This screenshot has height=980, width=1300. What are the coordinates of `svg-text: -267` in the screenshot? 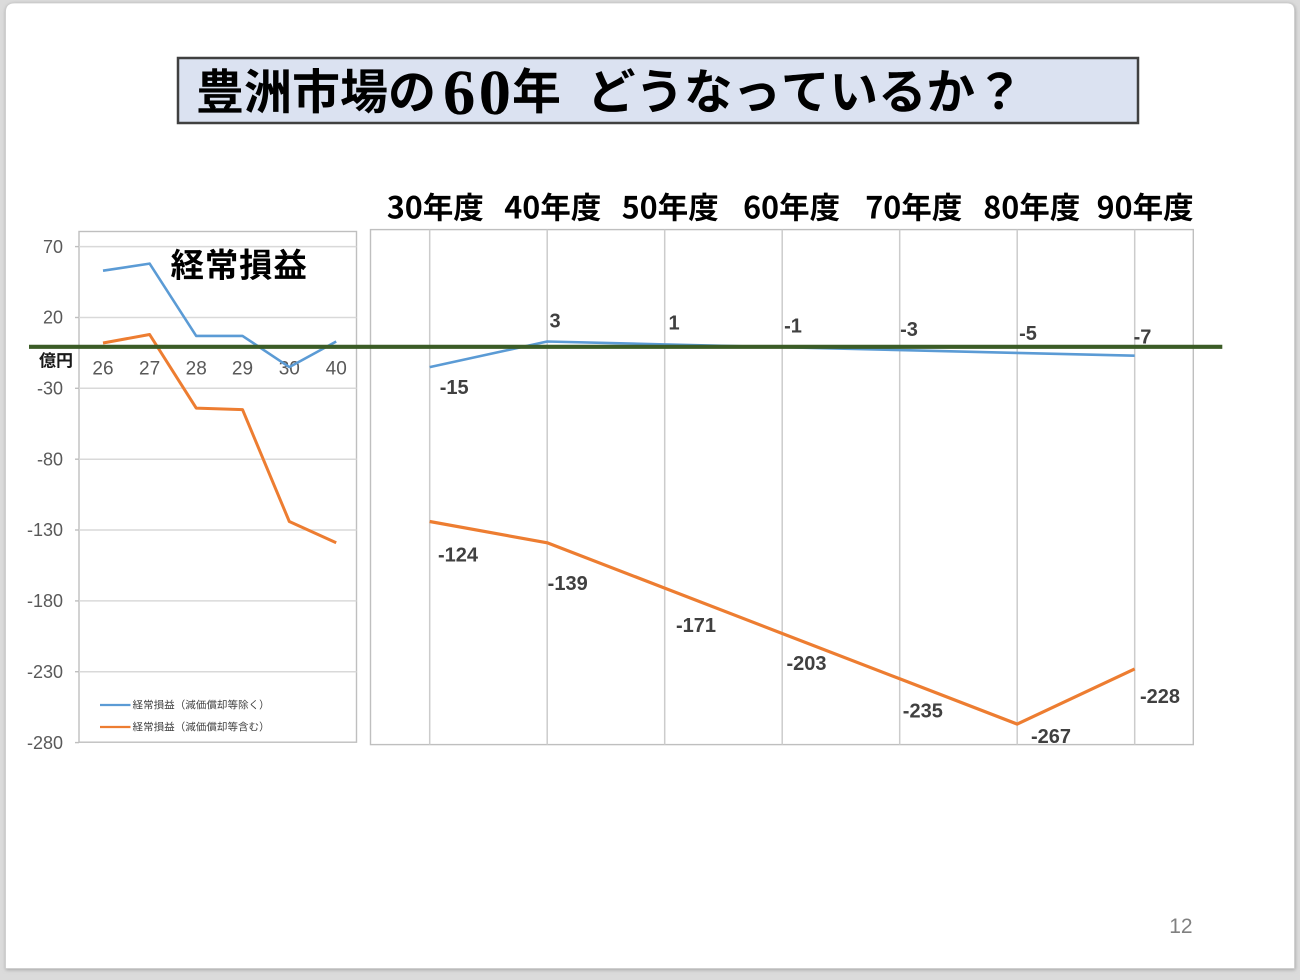 It's located at (1051, 737).